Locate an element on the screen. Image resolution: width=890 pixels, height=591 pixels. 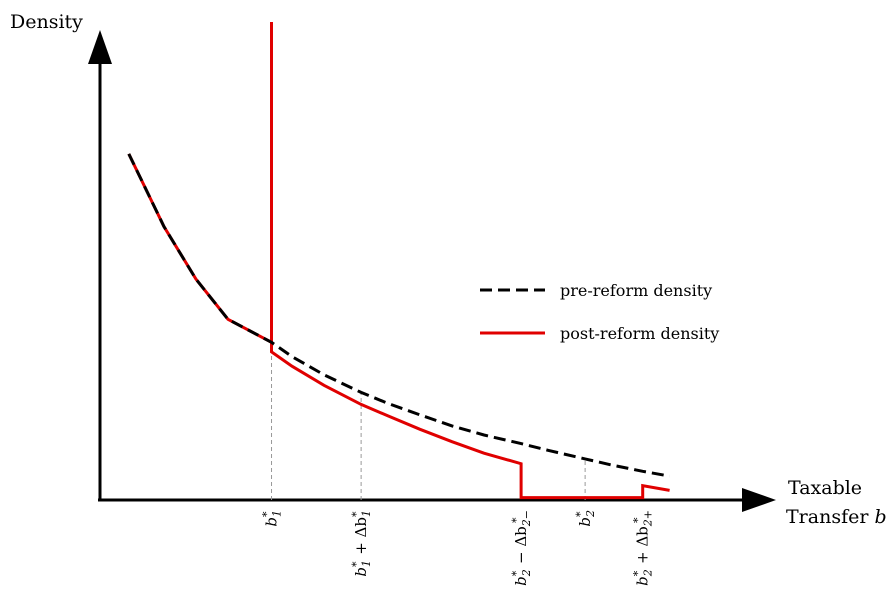
tick-label-b2m: b2* − Δb2−* is located at coordinates (521, 548).